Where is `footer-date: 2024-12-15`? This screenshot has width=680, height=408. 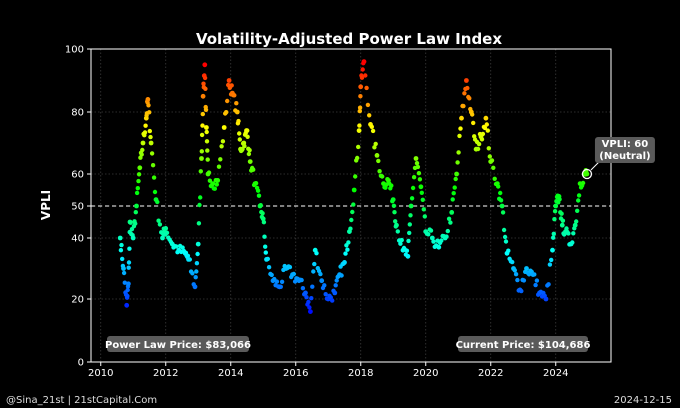
footer-date: 2024-12-15 is located at coordinates (642, 400).